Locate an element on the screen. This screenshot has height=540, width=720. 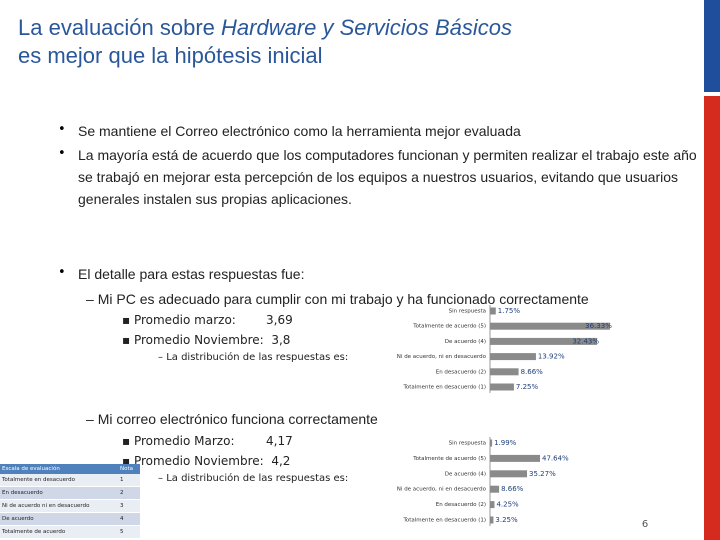
table-row: En desacuerdo 2 is located at coordinates (70, 493).